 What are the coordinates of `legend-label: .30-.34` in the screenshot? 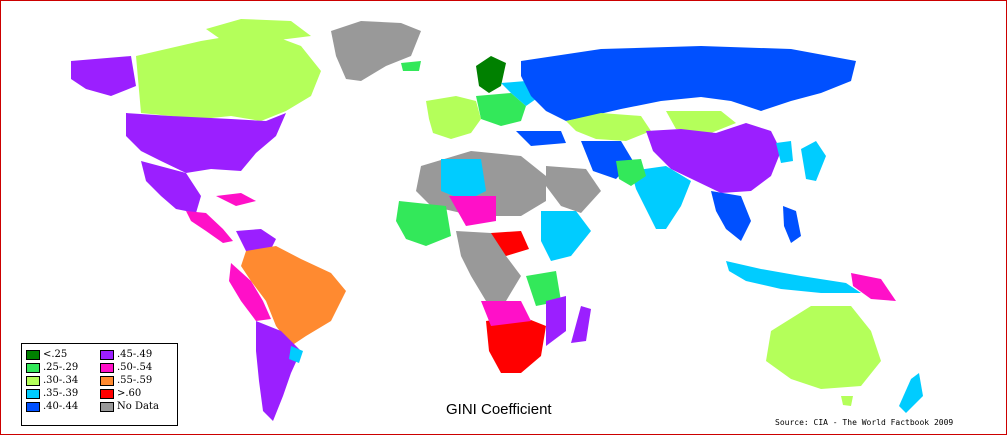 It's located at (61, 380).